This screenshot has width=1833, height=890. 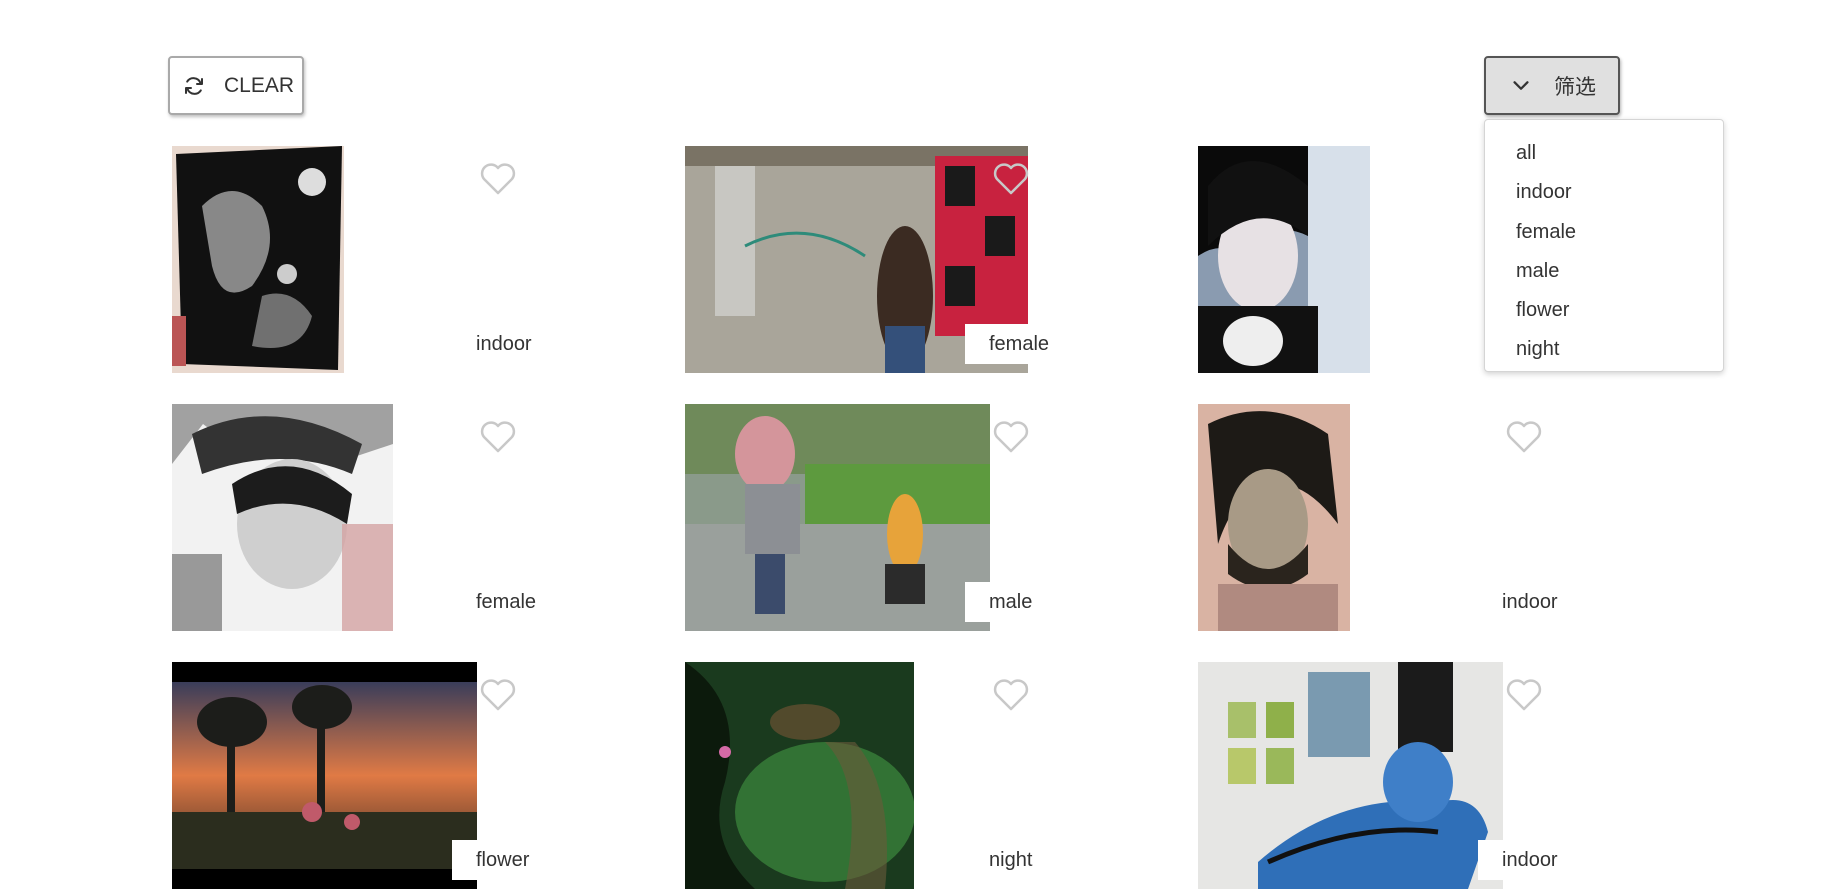 I want to click on photo-tag: flower, so click(x=498, y=860).